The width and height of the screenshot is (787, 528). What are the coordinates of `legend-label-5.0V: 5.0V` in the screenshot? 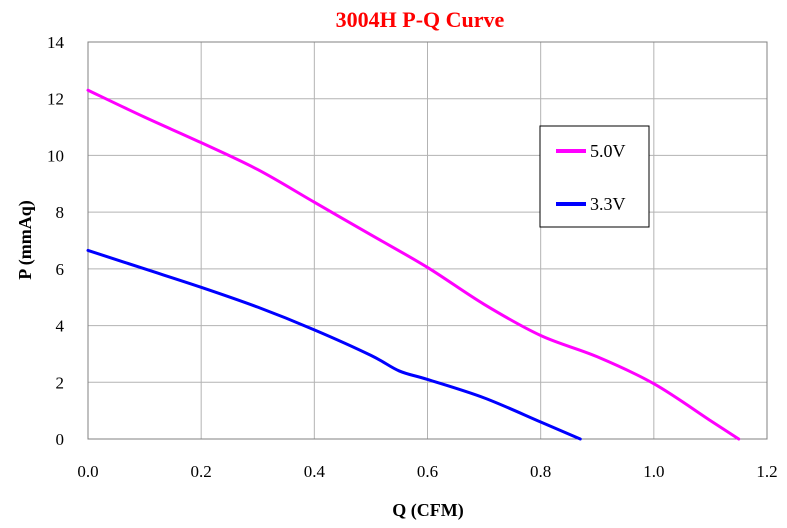 It's located at (608, 151).